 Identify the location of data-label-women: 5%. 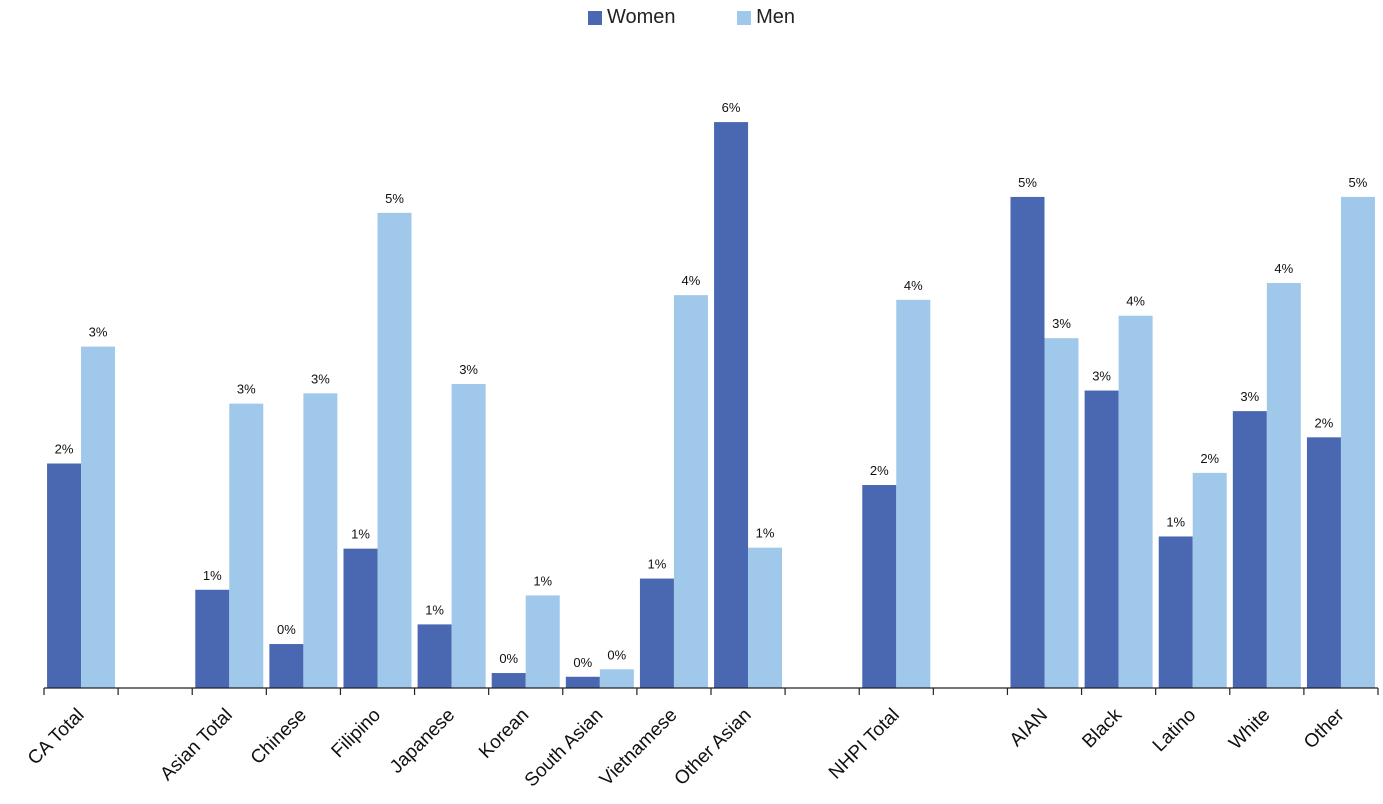
(1027, 182).